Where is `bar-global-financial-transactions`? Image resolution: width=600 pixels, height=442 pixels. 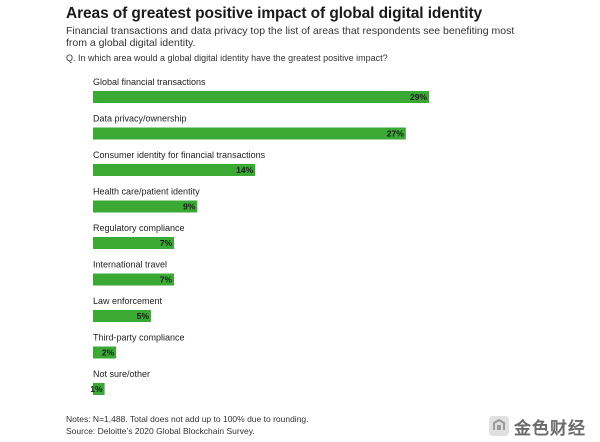
bar-global-financial-transactions is located at coordinates (261, 97).